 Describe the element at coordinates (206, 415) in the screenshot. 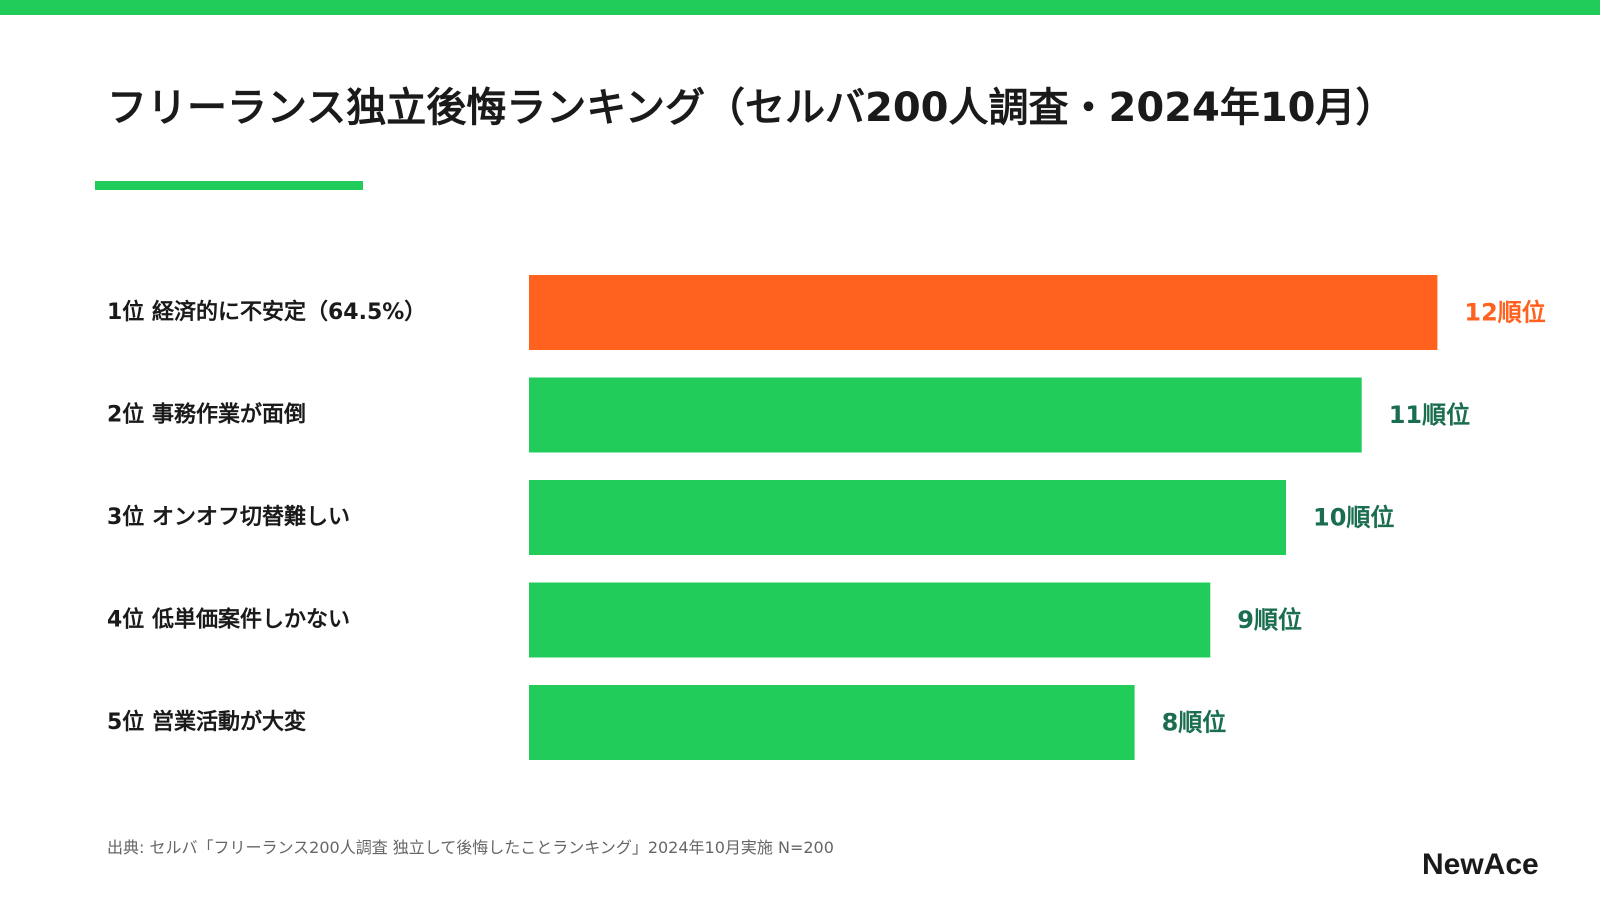

I see `category-label: 2位 事務作業が面倒` at that location.